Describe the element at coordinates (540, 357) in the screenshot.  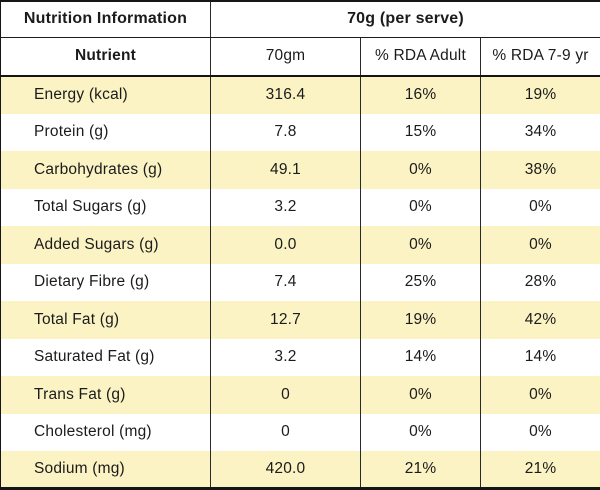
I see `rda-7-9yr-cell: 14%` at that location.